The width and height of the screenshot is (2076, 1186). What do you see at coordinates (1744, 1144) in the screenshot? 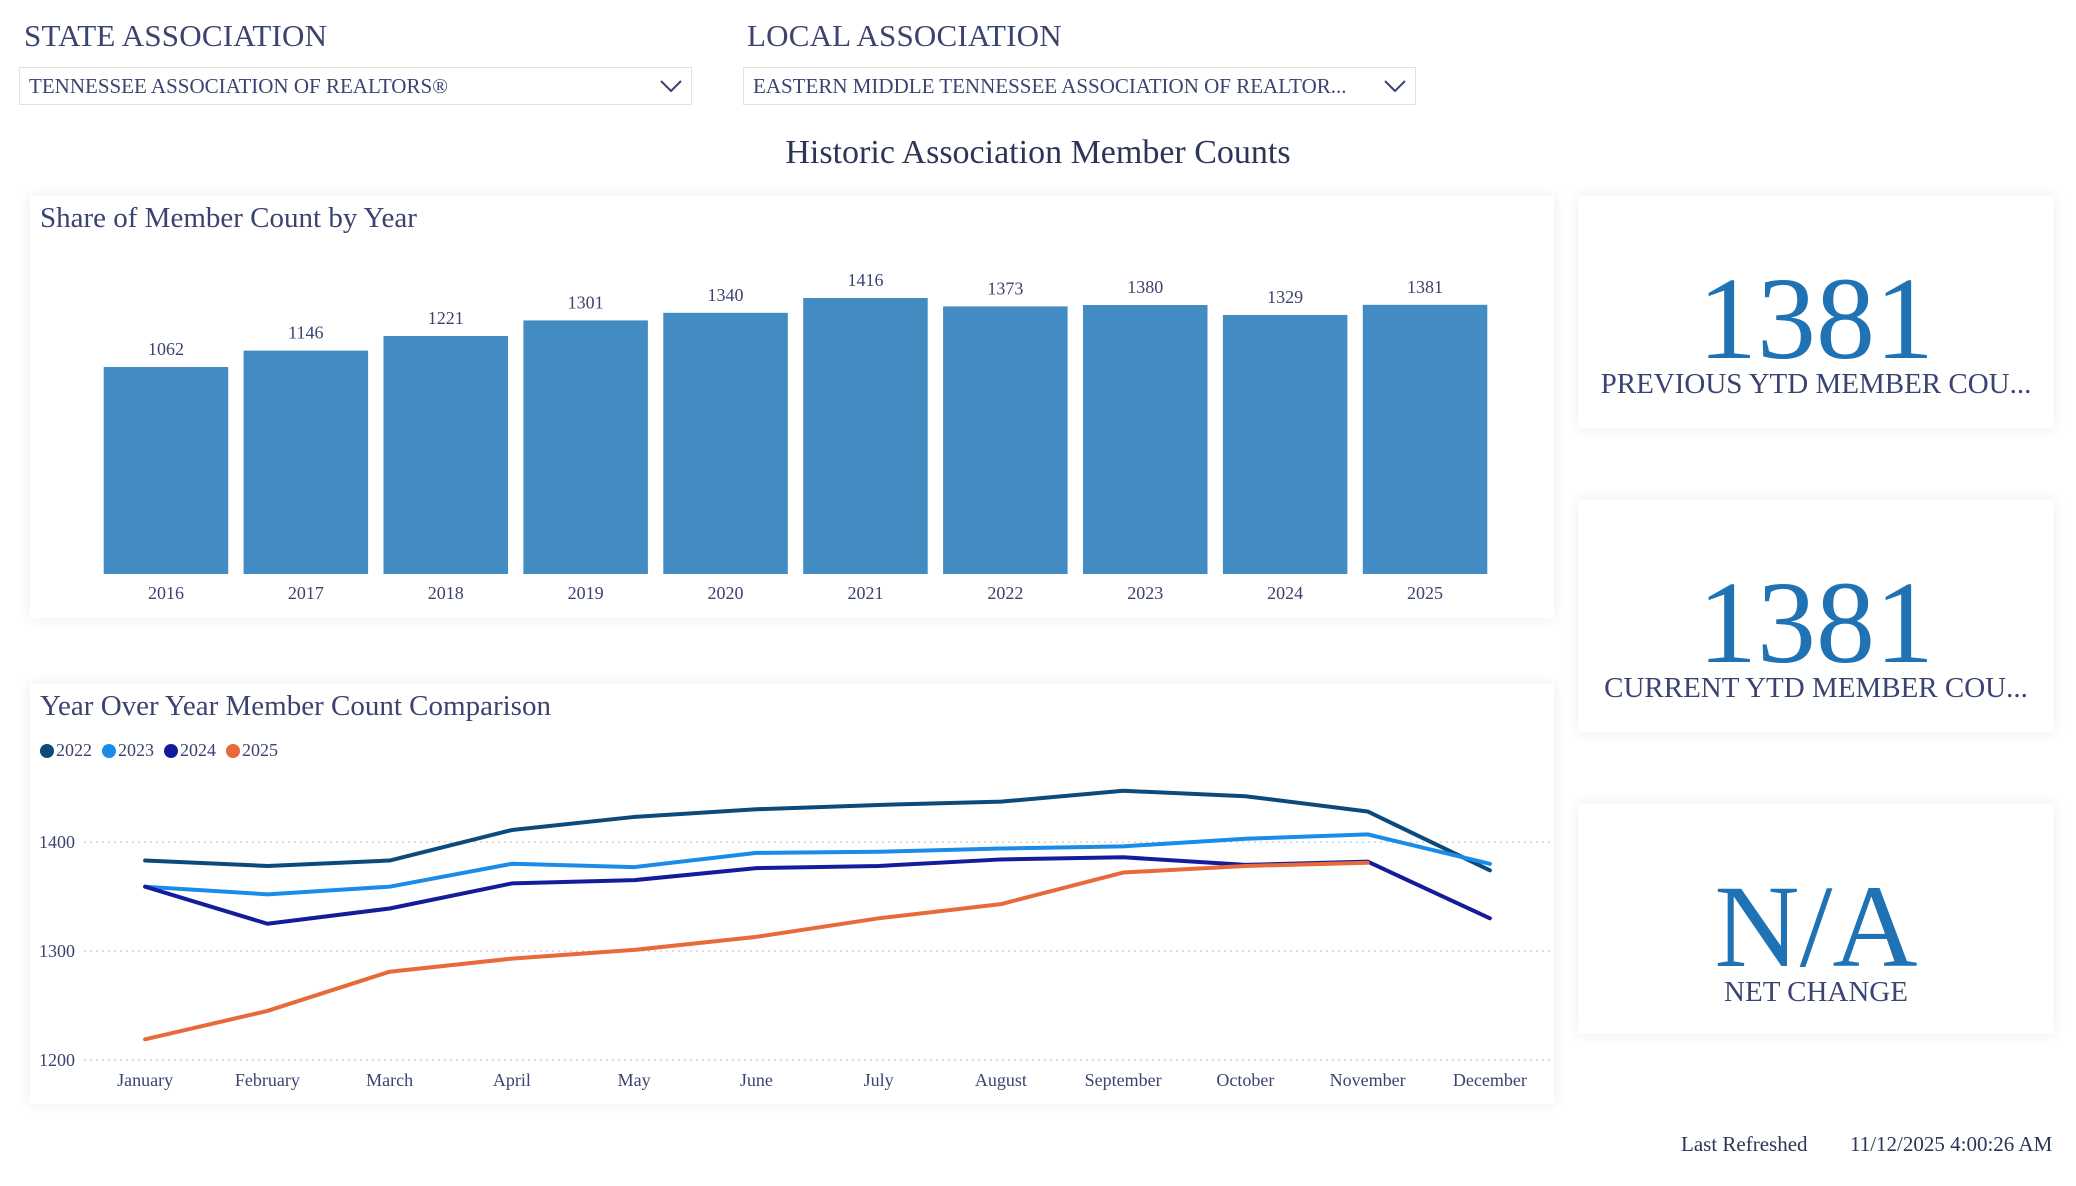
I see `last-refreshed-label: Last Refreshed` at bounding box center [1744, 1144].